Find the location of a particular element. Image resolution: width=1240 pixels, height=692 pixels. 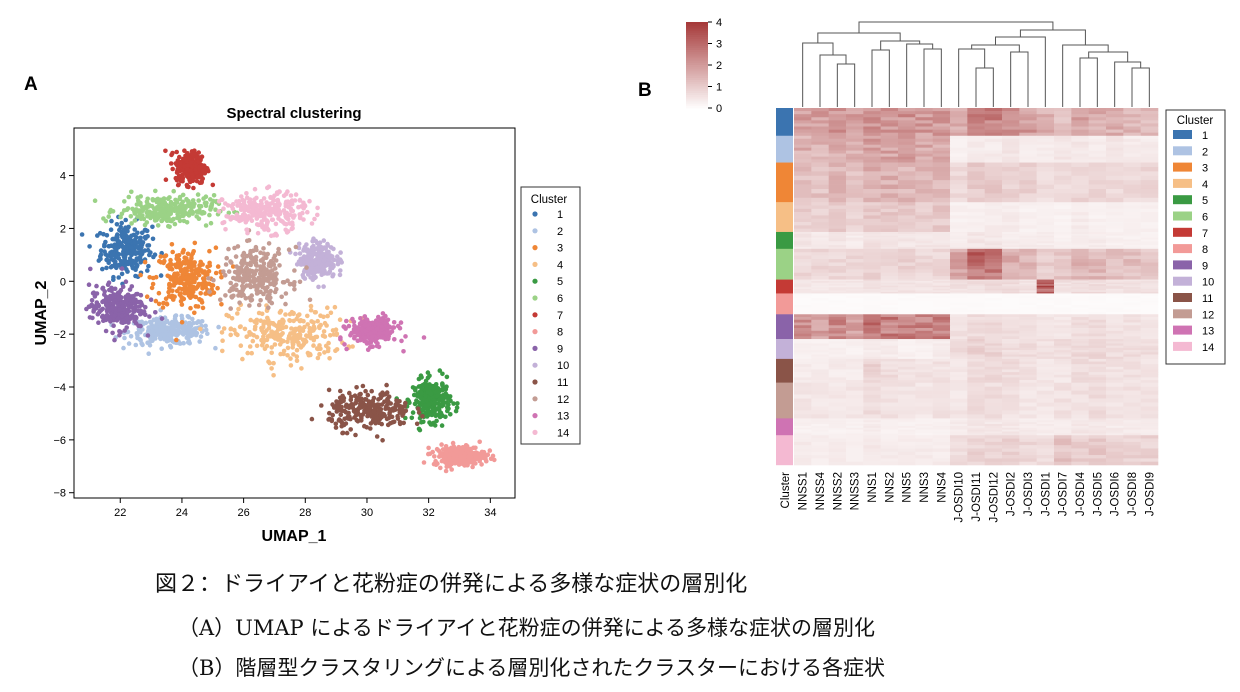

scatter-legend-frame is located at coordinates (550, 315).